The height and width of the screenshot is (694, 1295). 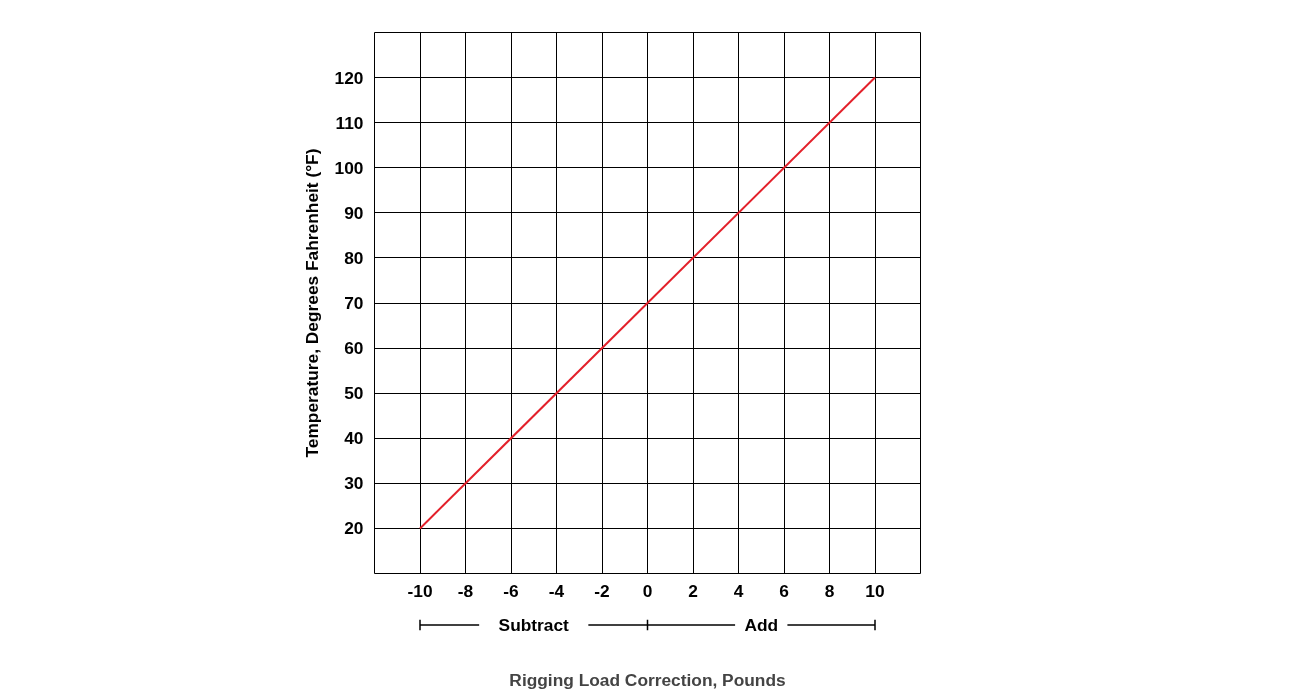 I want to click on x-tick-label: -2, so click(x=602, y=590).